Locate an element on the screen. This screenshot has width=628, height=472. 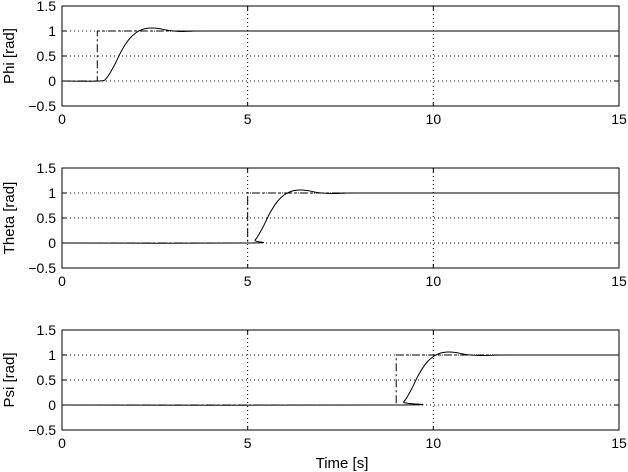
y-axis-title-psi: Psi [rad] is located at coordinates (9, 379).